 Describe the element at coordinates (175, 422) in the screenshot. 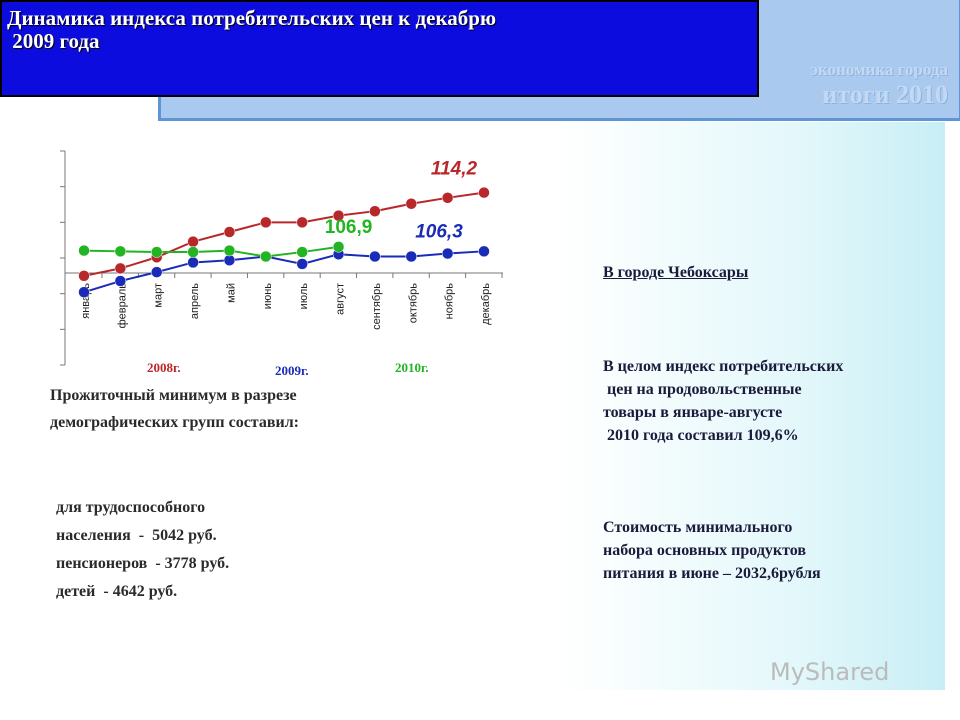

I see `text-line: демографических групп составил:` at that location.